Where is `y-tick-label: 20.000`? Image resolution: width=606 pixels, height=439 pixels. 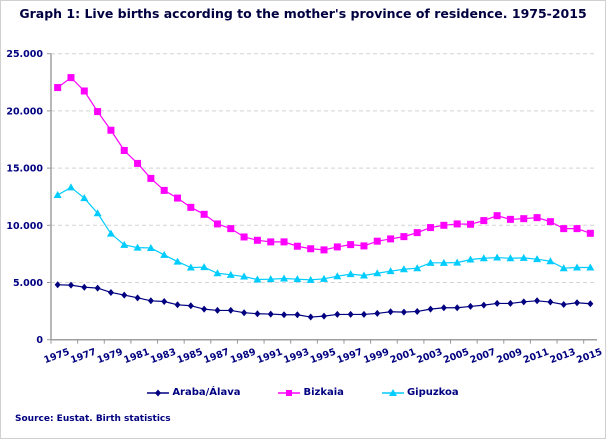 y-tick-label: 20.000 is located at coordinates (24, 111).